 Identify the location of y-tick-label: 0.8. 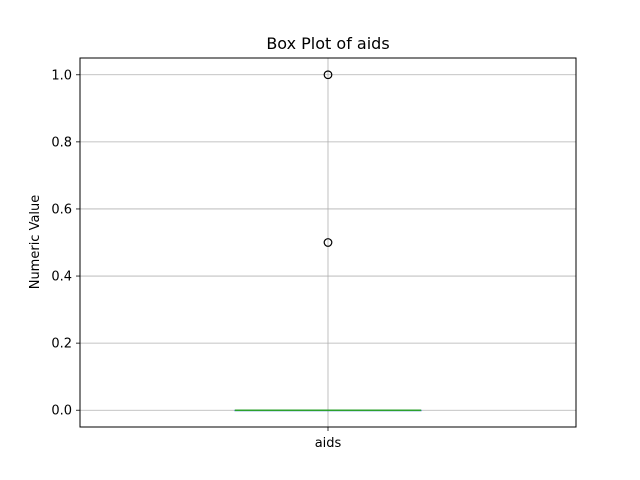
(61, 142).